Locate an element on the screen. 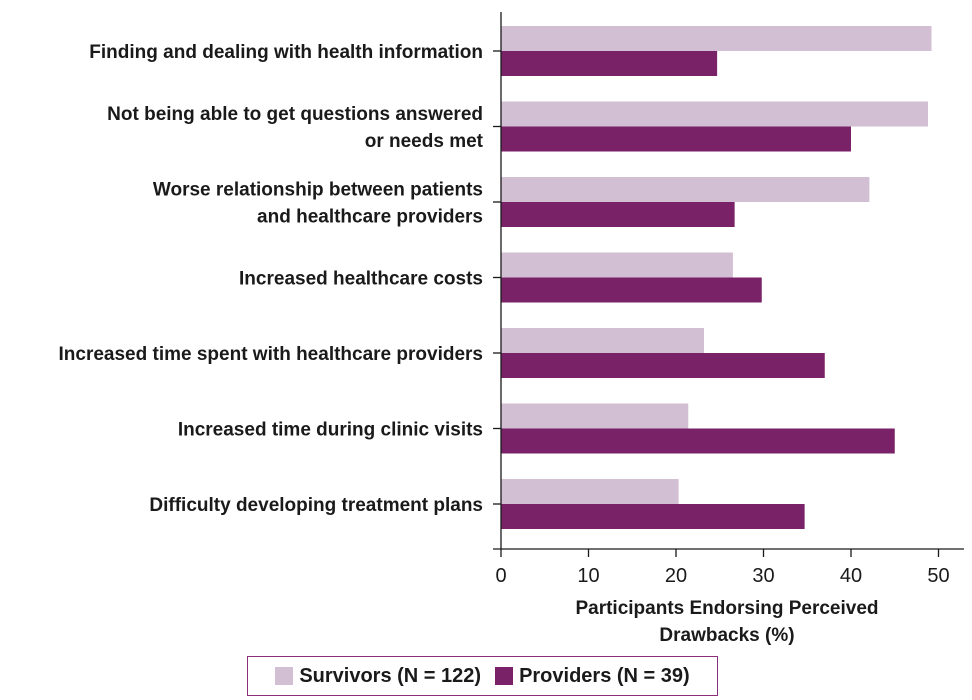 This screenshot has width=972, height=700. x-tick-label-30: 30 is located at coordinates (763, 576).